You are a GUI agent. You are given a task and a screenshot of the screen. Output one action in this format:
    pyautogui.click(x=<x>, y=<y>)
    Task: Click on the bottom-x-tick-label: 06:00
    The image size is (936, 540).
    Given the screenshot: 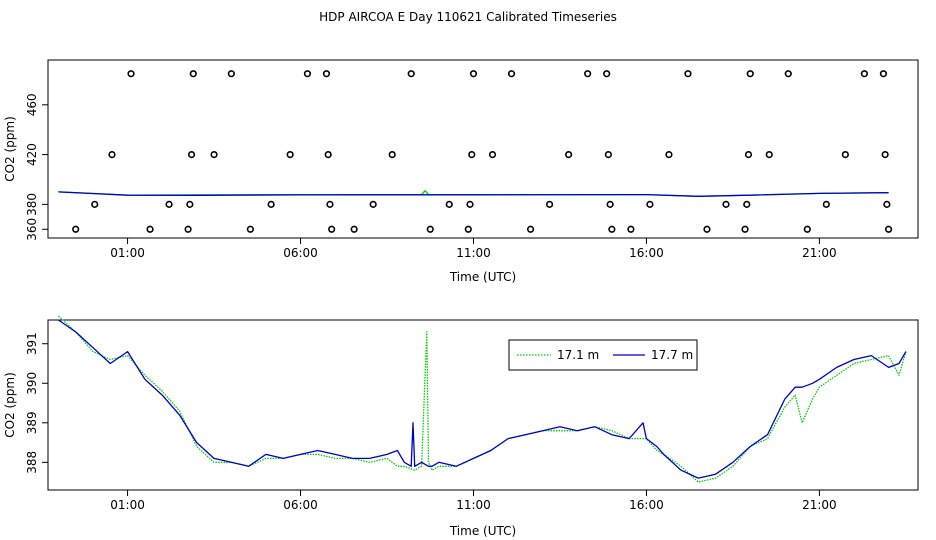 What is the action you would take?
    pyautogui.click(x=300, y=505)
    